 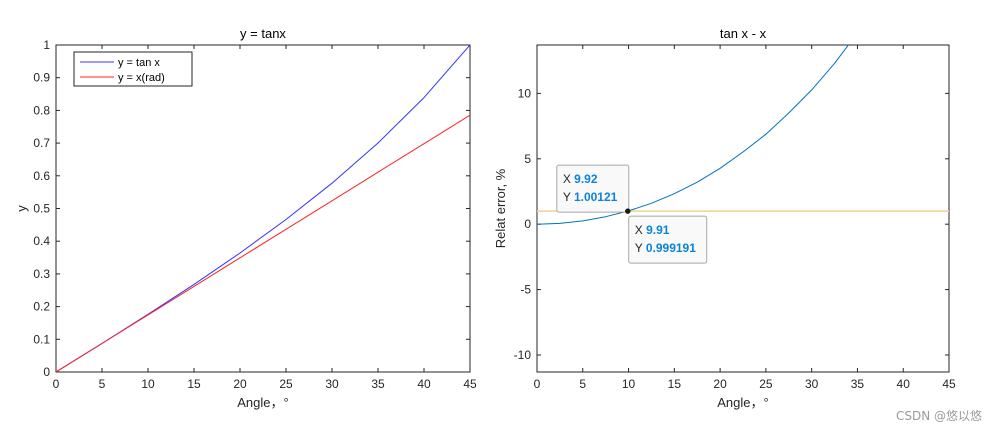 What do you see at coordinates (41, 110) in the screenshot?
I see `y-tick-label: 0.8` at bounding box center [41, 110].